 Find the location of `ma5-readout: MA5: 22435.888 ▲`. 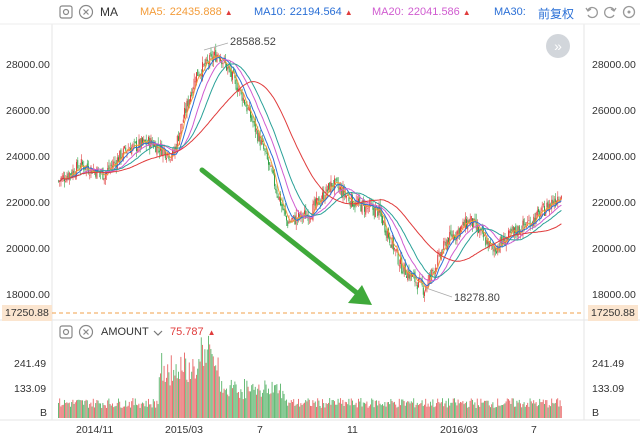

ma5-readout: MA5: 22435.888 ▲ is located at coordinates (186, 12).